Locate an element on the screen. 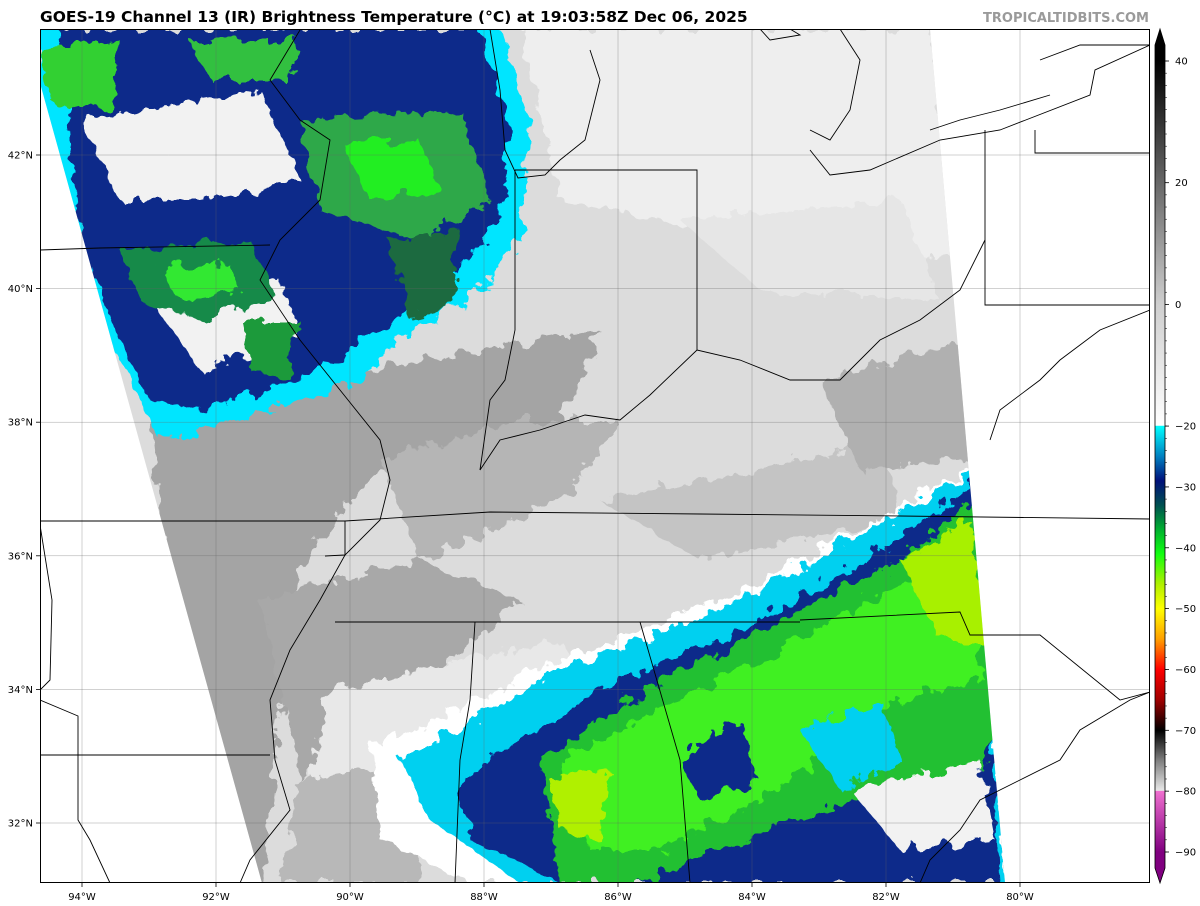 The image size is (1200, 906). illinois-indiana-border is located at coordinates (497, 320).